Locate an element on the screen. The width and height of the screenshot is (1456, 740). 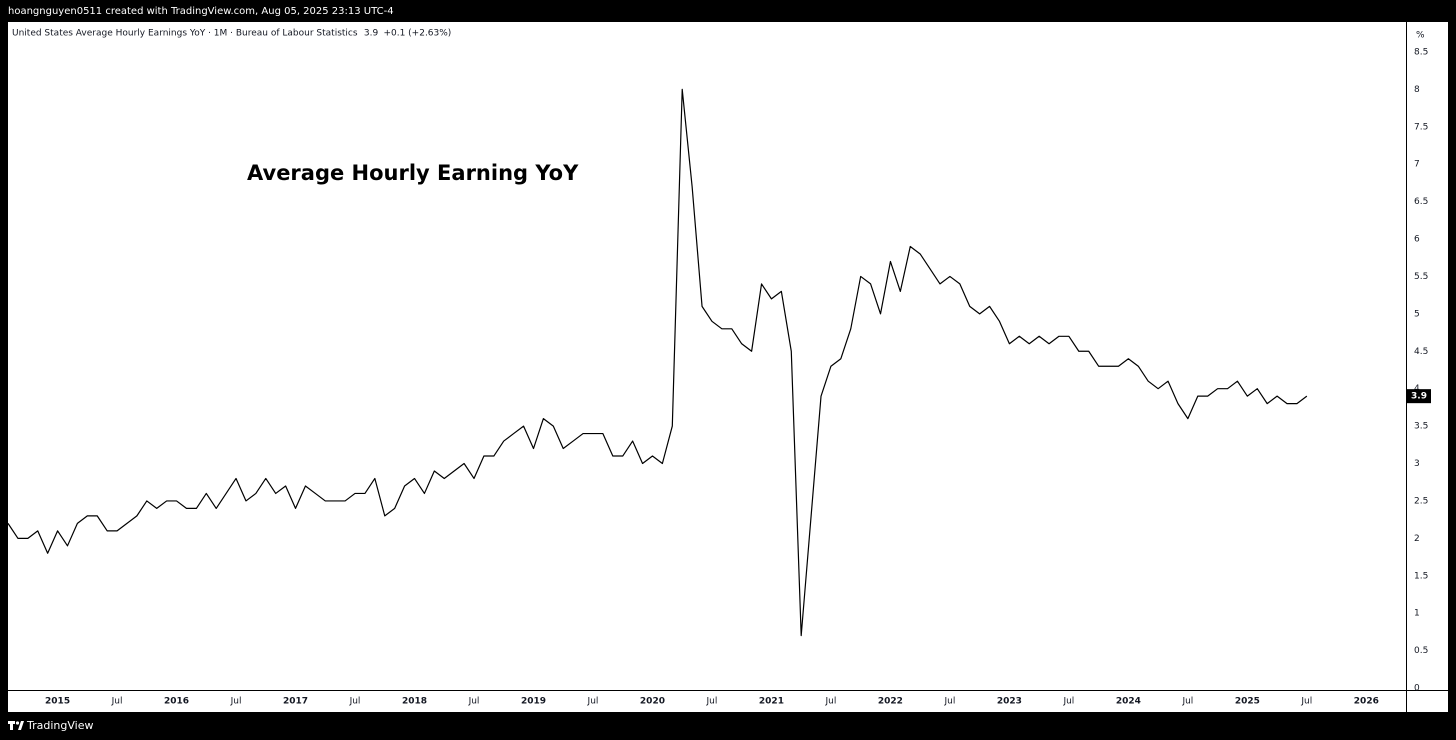
x-tick-label: 2015 is located at coordinates (57, 702).